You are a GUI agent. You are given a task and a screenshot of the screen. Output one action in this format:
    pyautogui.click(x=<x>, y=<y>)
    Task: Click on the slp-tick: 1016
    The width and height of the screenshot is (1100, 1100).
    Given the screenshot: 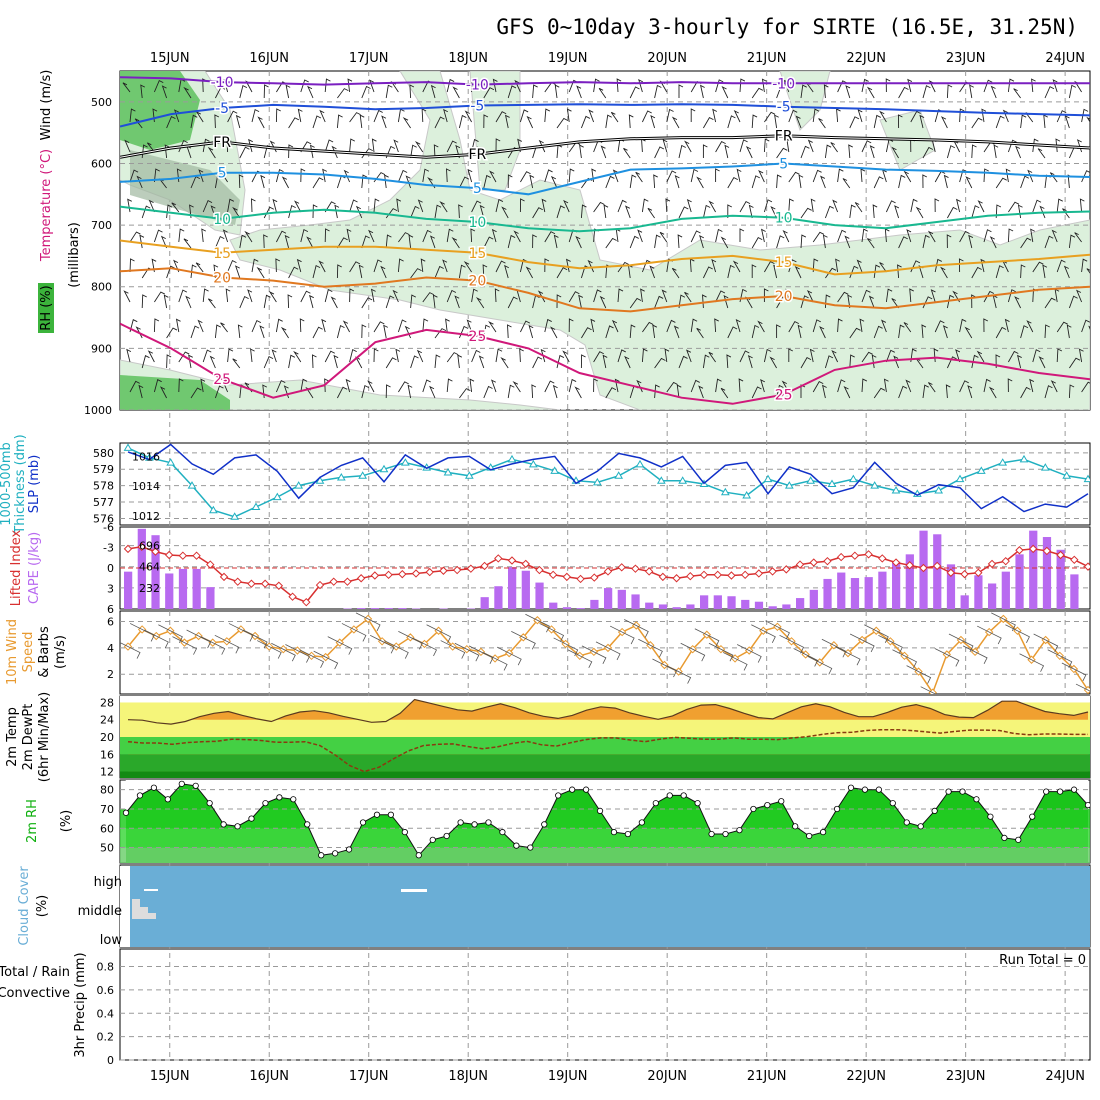 What is the action you would take?
    pyautogui.click(x=146, y=456)
    